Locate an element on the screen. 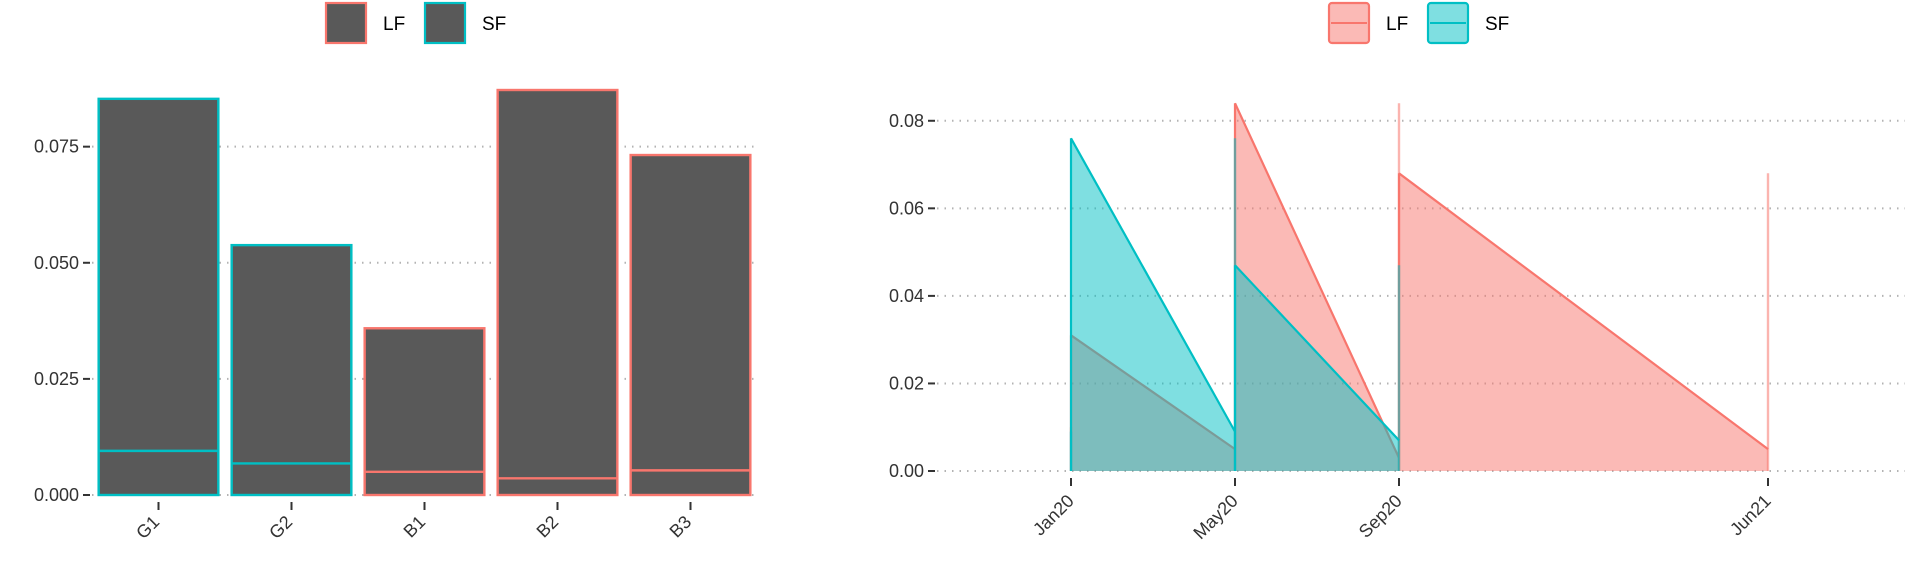 This screenshot has width=1920, height=576. bar-chart-y-axis: 0.000 0.025 0.050 0.075 is located at coordinates (62, 321).